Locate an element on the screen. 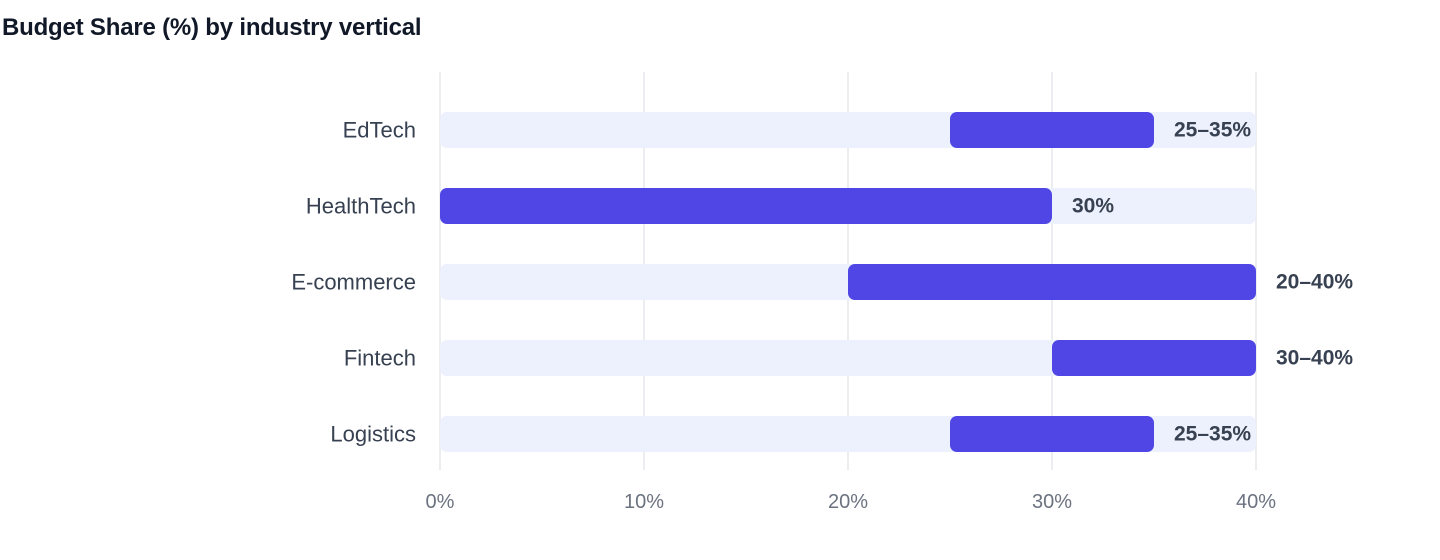 This screenshot has height=560, width=1440. x-tick-label: 0% is located at coordinates (440, 502).